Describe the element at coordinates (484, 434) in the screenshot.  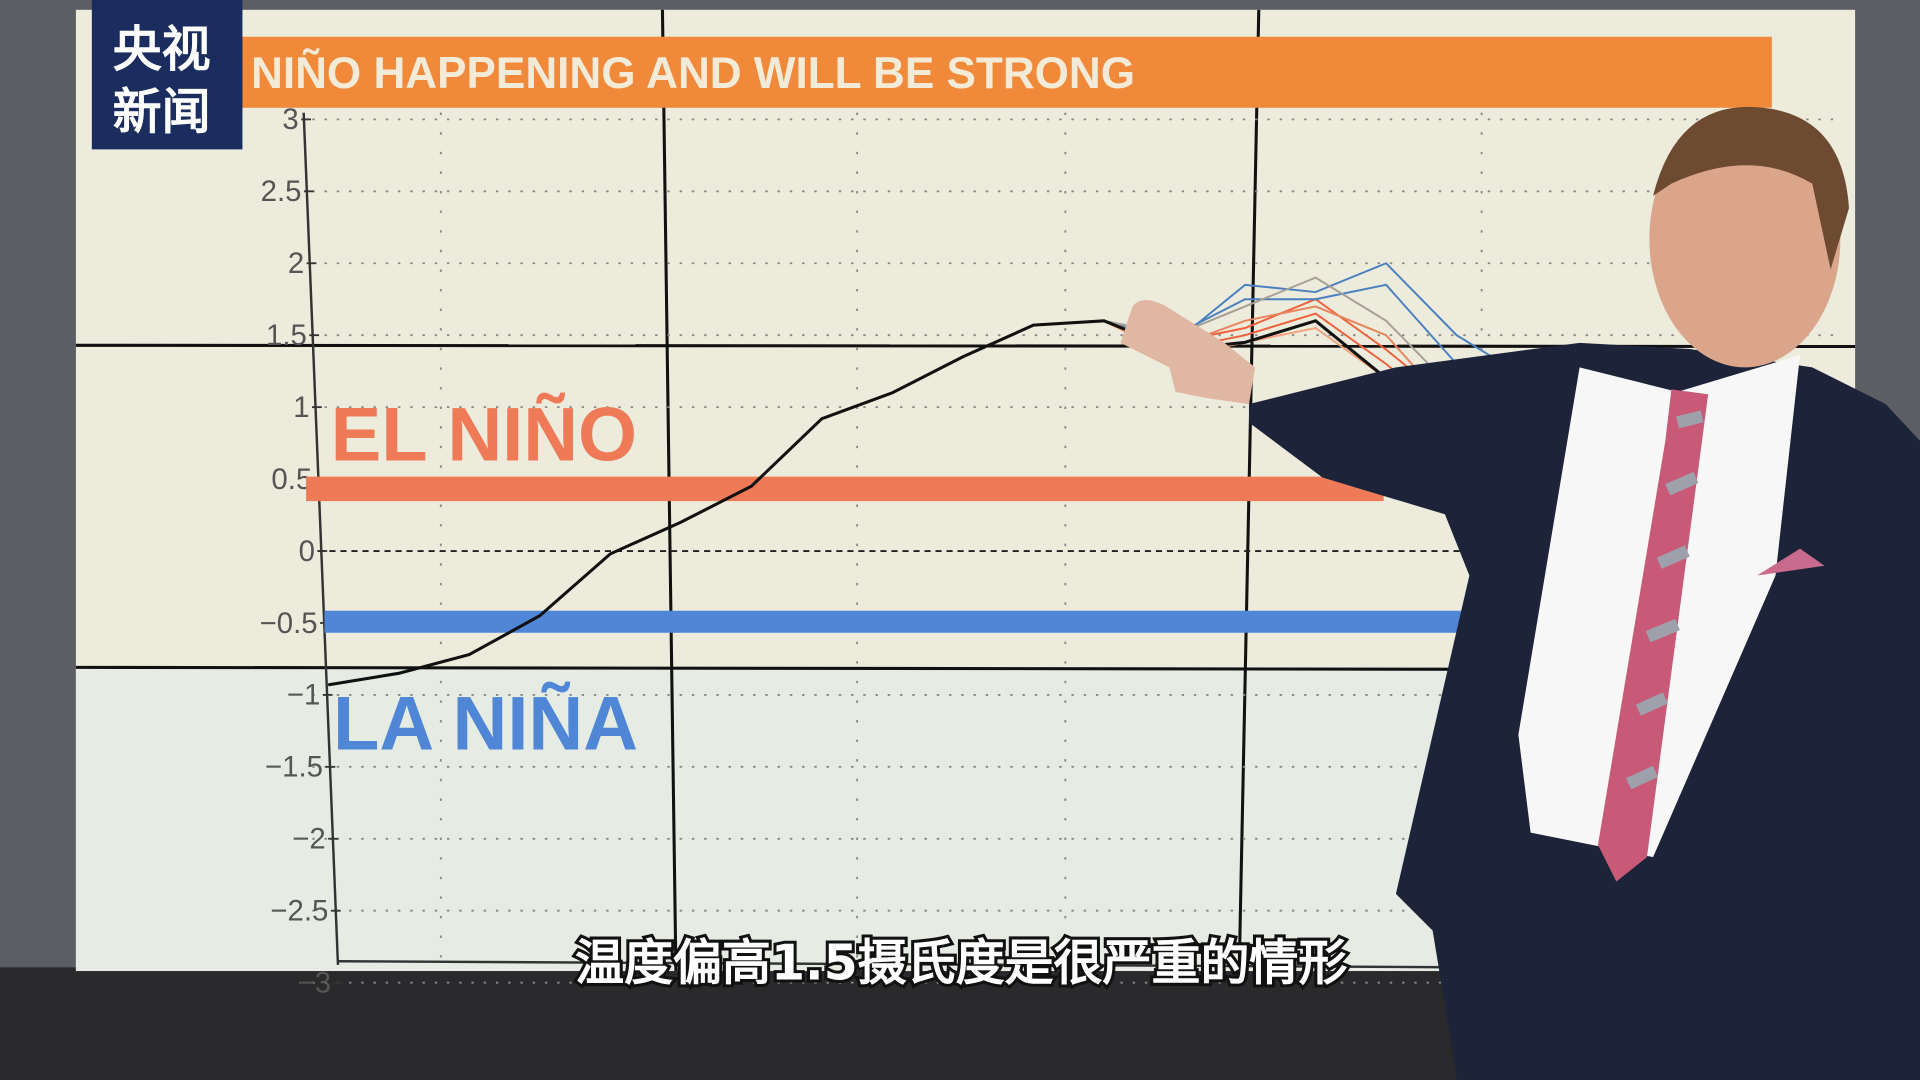
I see `el-nino-label: EL NIÑO` at that location.